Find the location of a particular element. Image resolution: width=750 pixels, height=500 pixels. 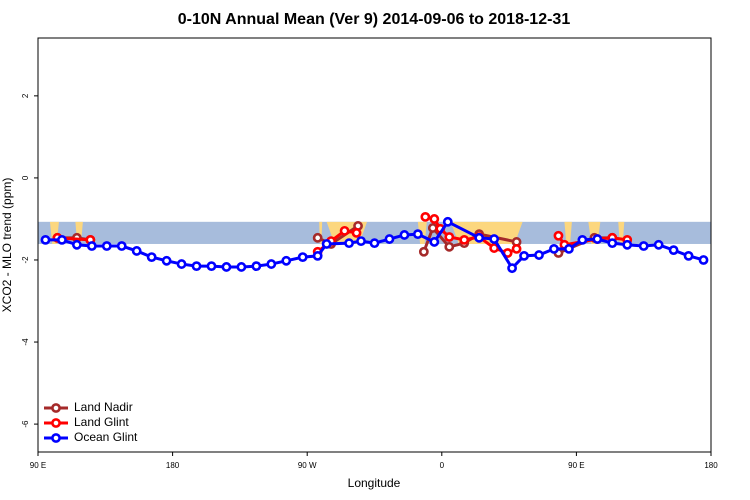

legend-label: Land Glint is located at coordinates (101, 422).